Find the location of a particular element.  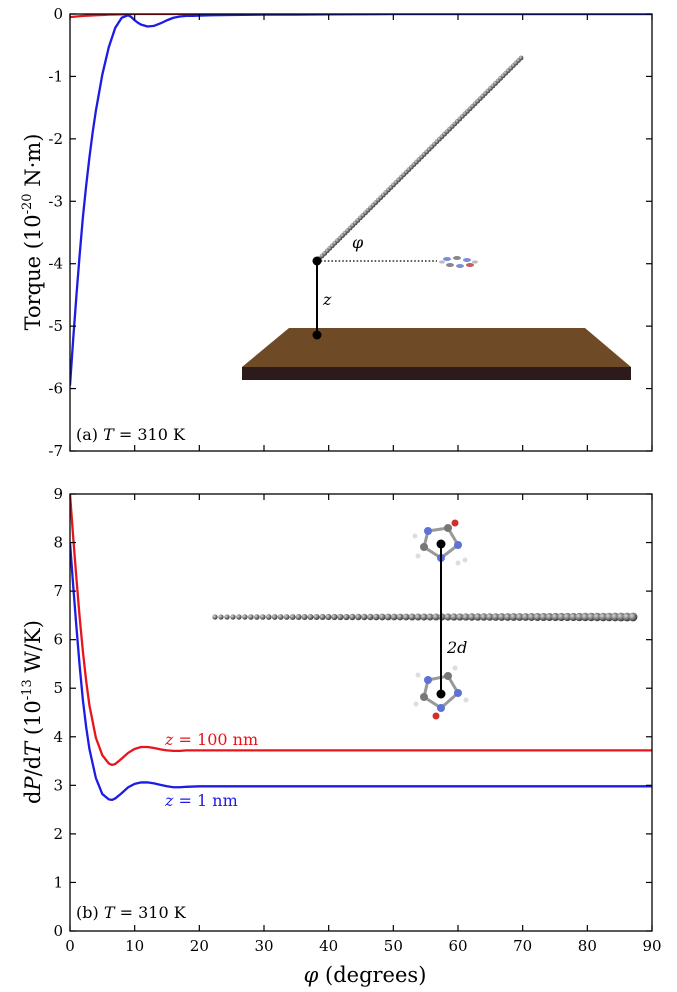

y-axis-title-a: Torque (10-20 N·m) is located at coordinates (32, 232).